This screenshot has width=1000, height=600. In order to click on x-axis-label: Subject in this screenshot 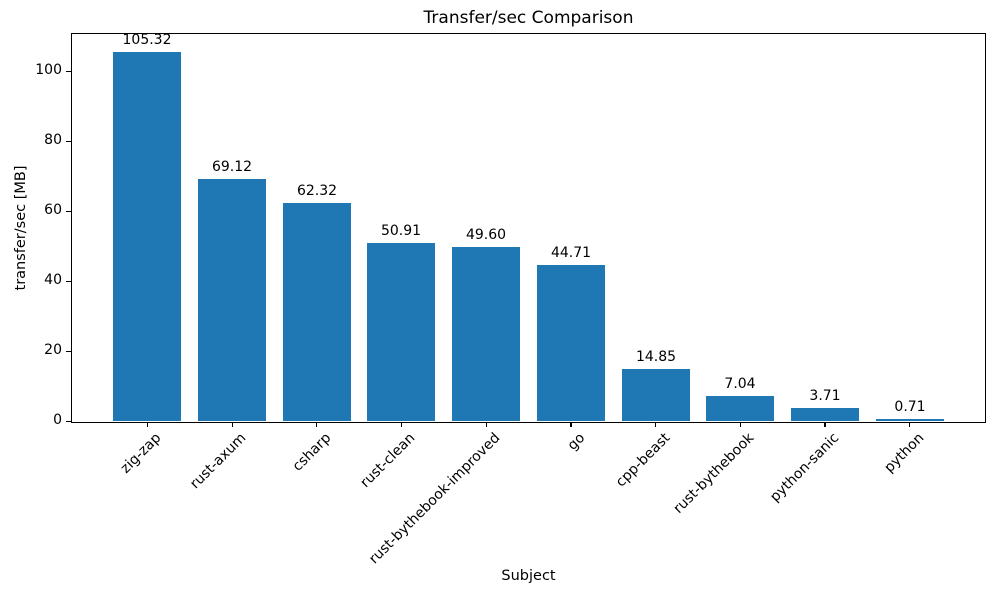, I will do `click(528, 576)`.